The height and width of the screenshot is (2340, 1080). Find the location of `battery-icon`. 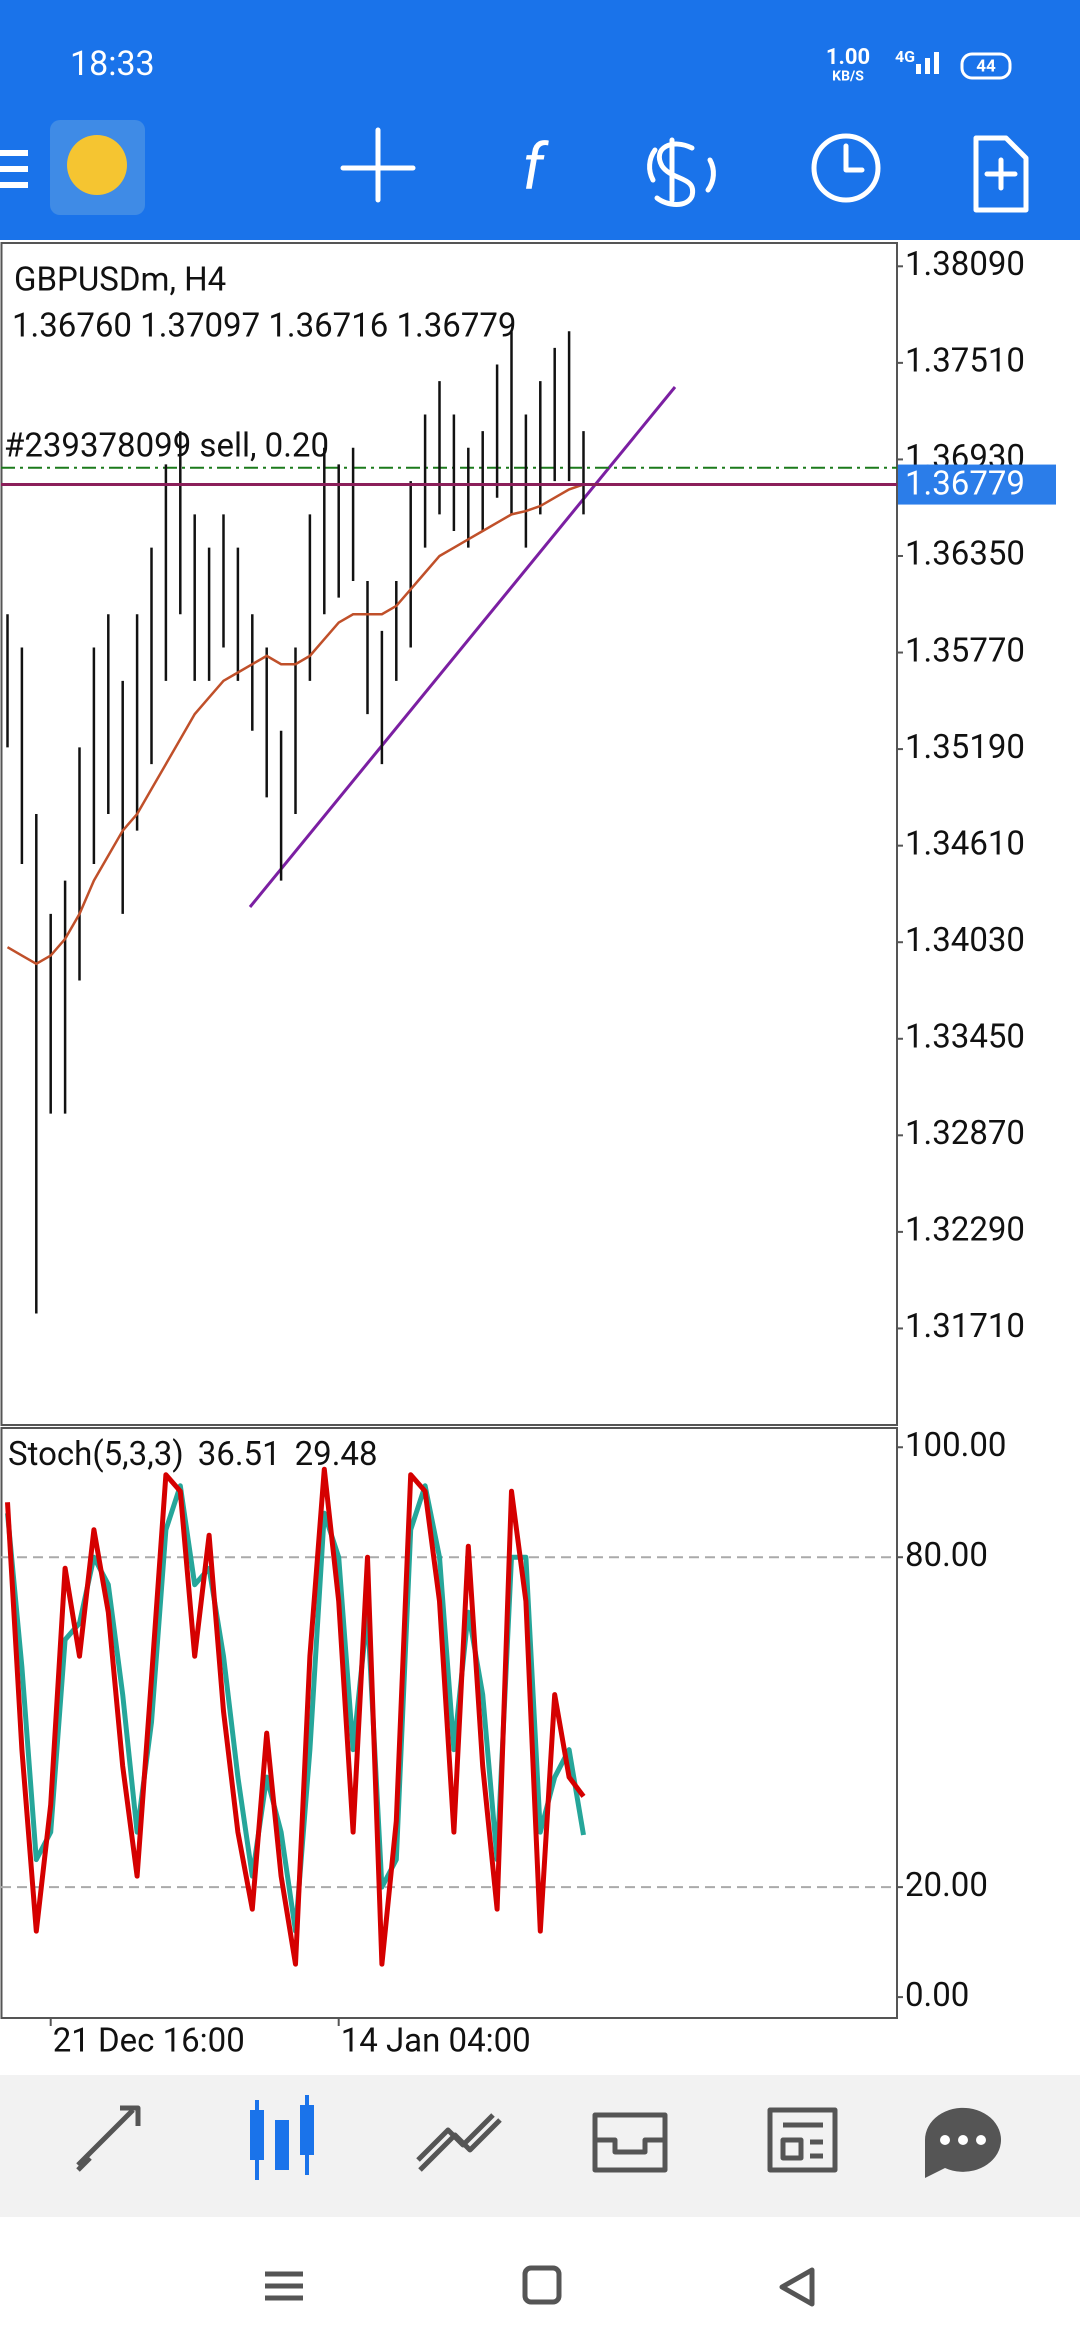

battery-icon is located at coordinates (986, 66).